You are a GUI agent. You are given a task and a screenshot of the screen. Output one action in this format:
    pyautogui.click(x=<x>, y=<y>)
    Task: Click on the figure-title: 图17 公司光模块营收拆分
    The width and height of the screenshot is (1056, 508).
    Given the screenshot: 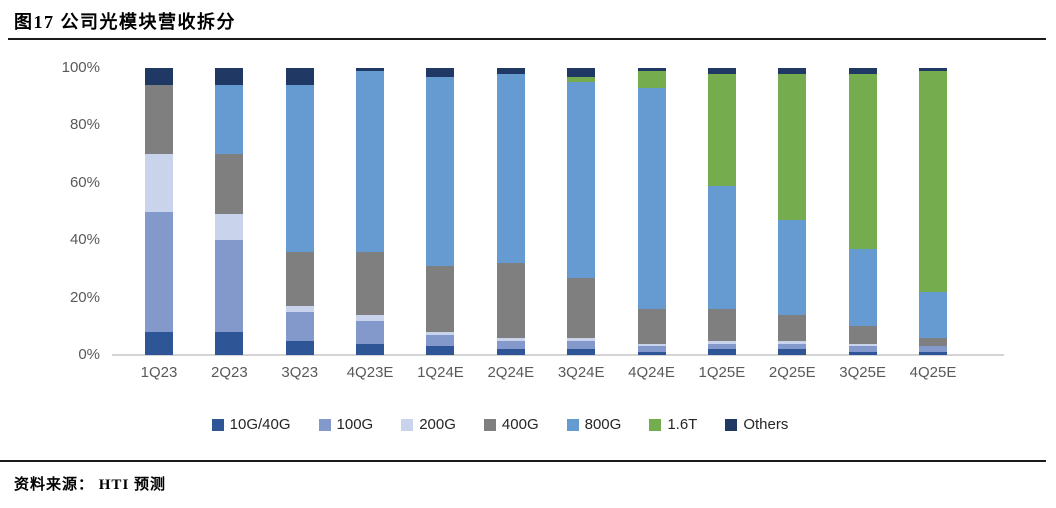 What is the action you would take?
    pyautogui.click(x=125, y=22)
    